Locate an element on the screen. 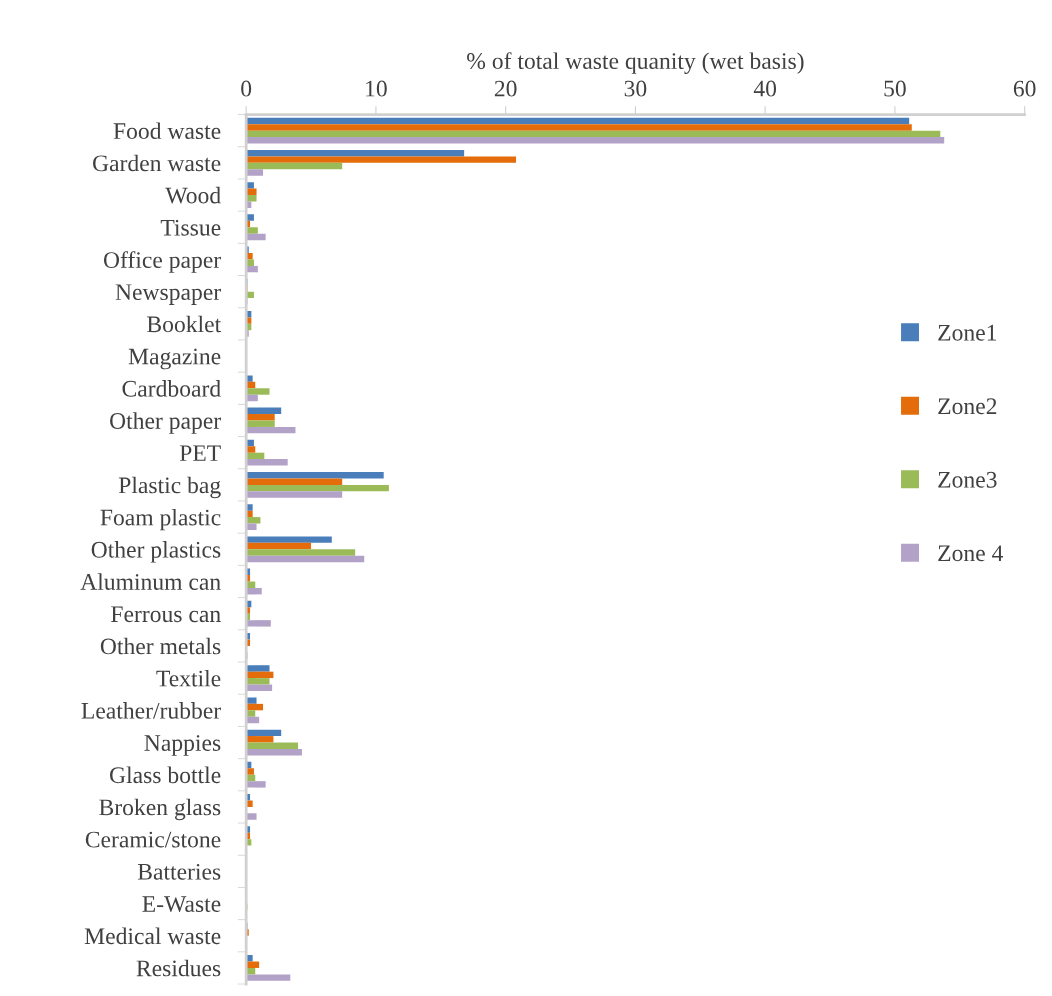 The width and height of the screenshot is (1052, 996). x-tick-label: 30 is located at coordinates (635, 88).